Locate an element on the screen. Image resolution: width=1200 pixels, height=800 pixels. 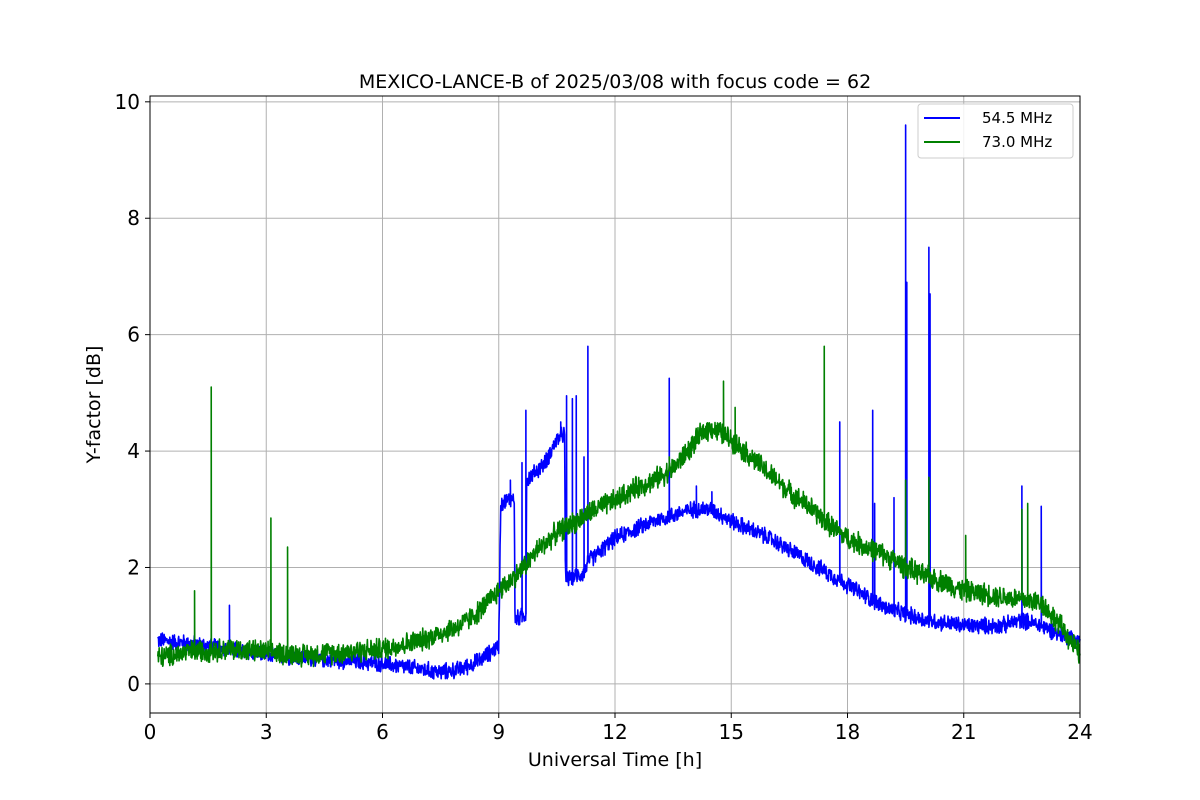
x-tick-label: 3 is located at coordinates (266, 732).